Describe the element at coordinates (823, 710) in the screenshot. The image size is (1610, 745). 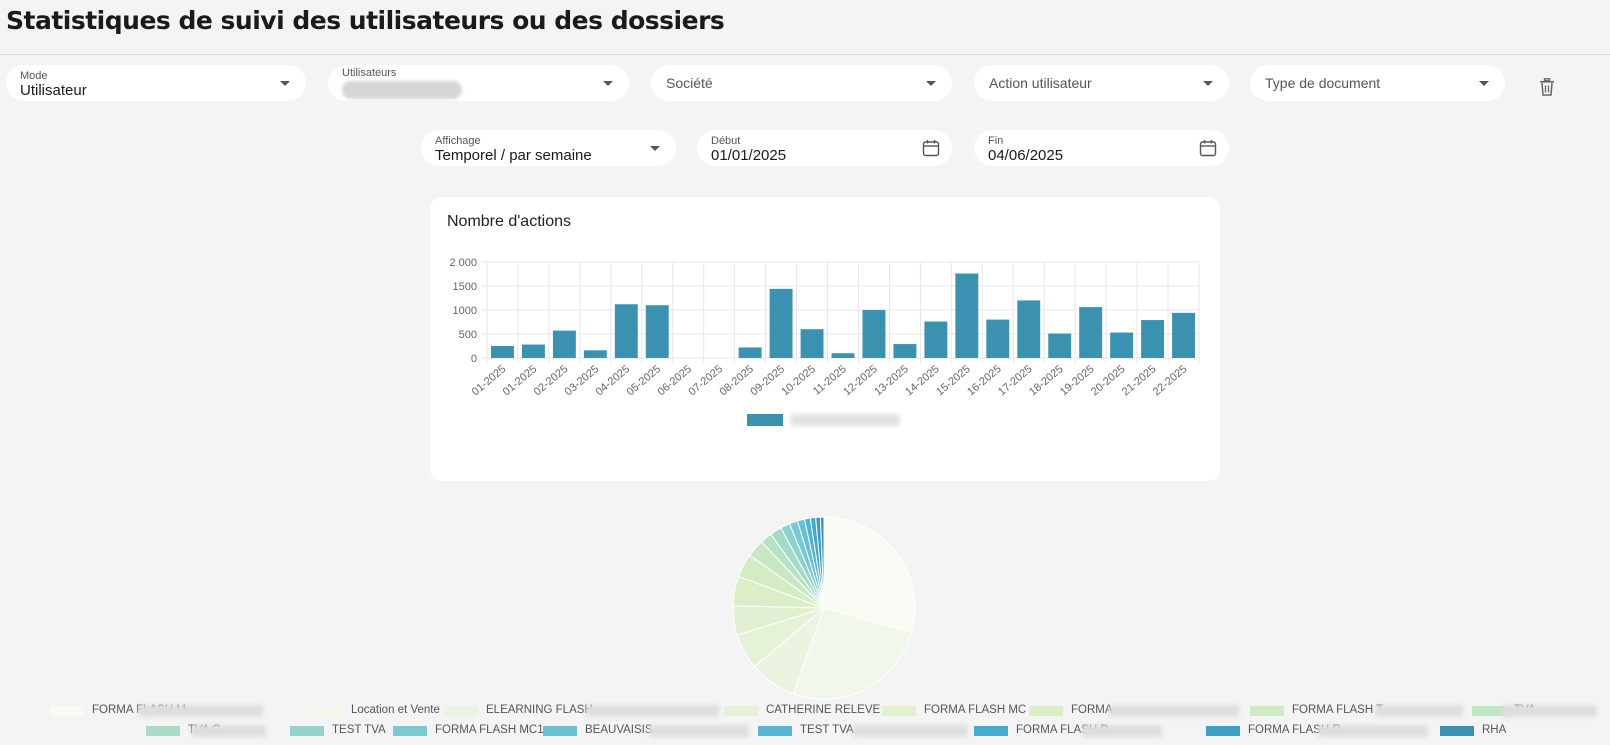
I see `pie-legend-label: CATHERINE RELEVE` at that location.